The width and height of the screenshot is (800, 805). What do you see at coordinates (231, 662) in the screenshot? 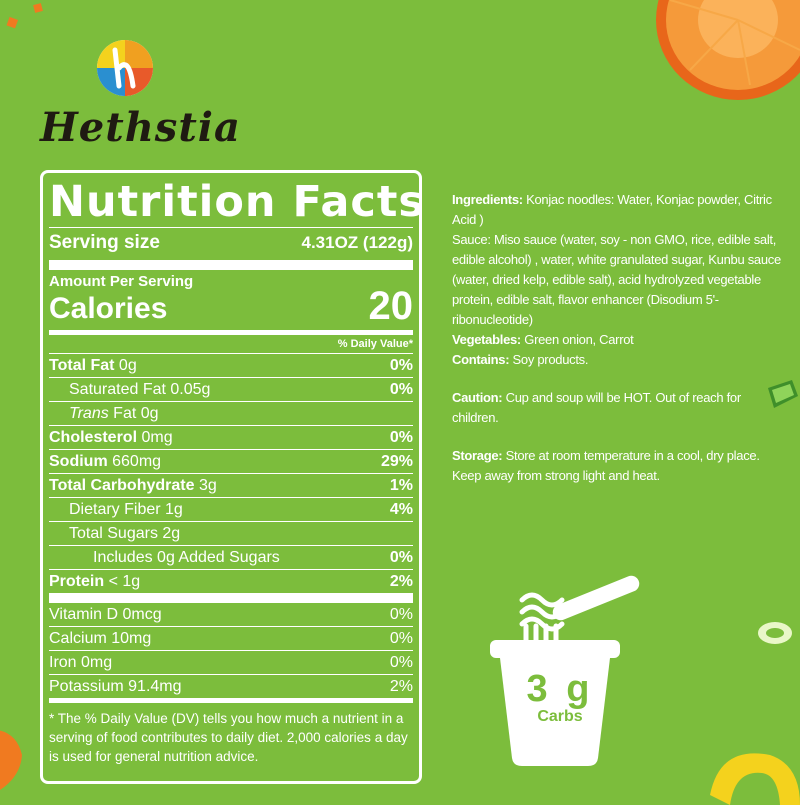
I see `nutrient-row-iron: Iron 0mg 0%` at bounding box center [231, 662].